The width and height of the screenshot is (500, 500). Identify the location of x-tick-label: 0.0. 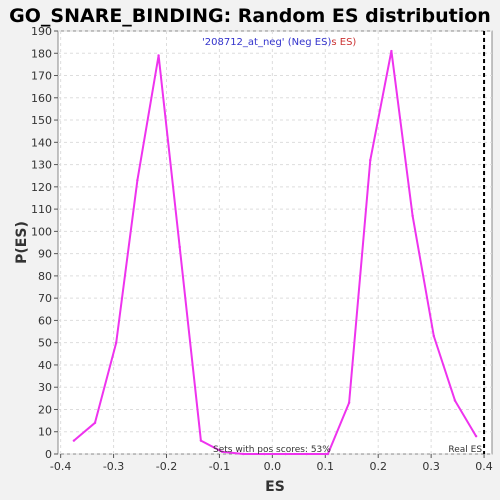
(273, 466).